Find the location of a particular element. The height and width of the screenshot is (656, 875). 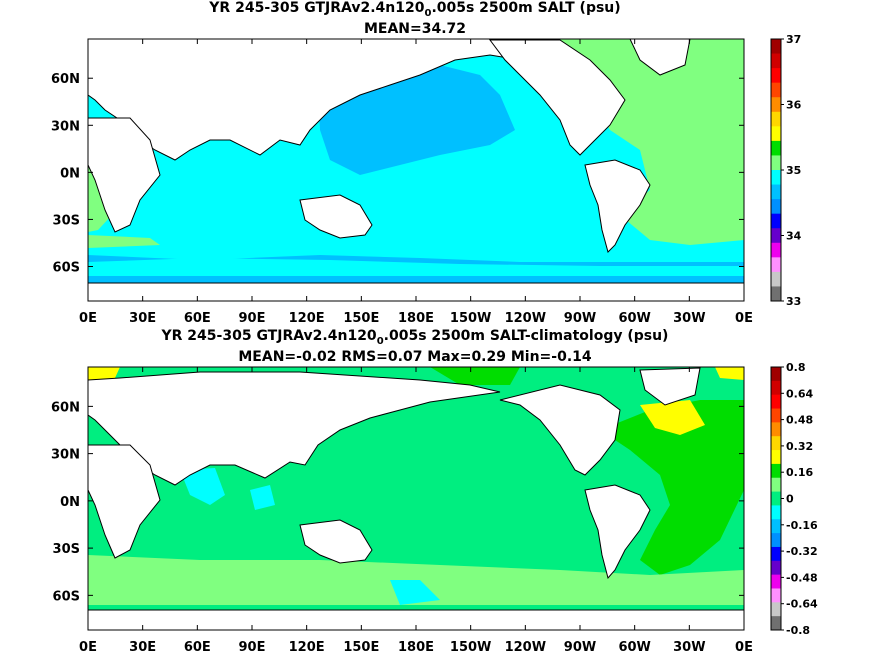

colorbar-label: -0.8 is located at coordinates (798, 630).